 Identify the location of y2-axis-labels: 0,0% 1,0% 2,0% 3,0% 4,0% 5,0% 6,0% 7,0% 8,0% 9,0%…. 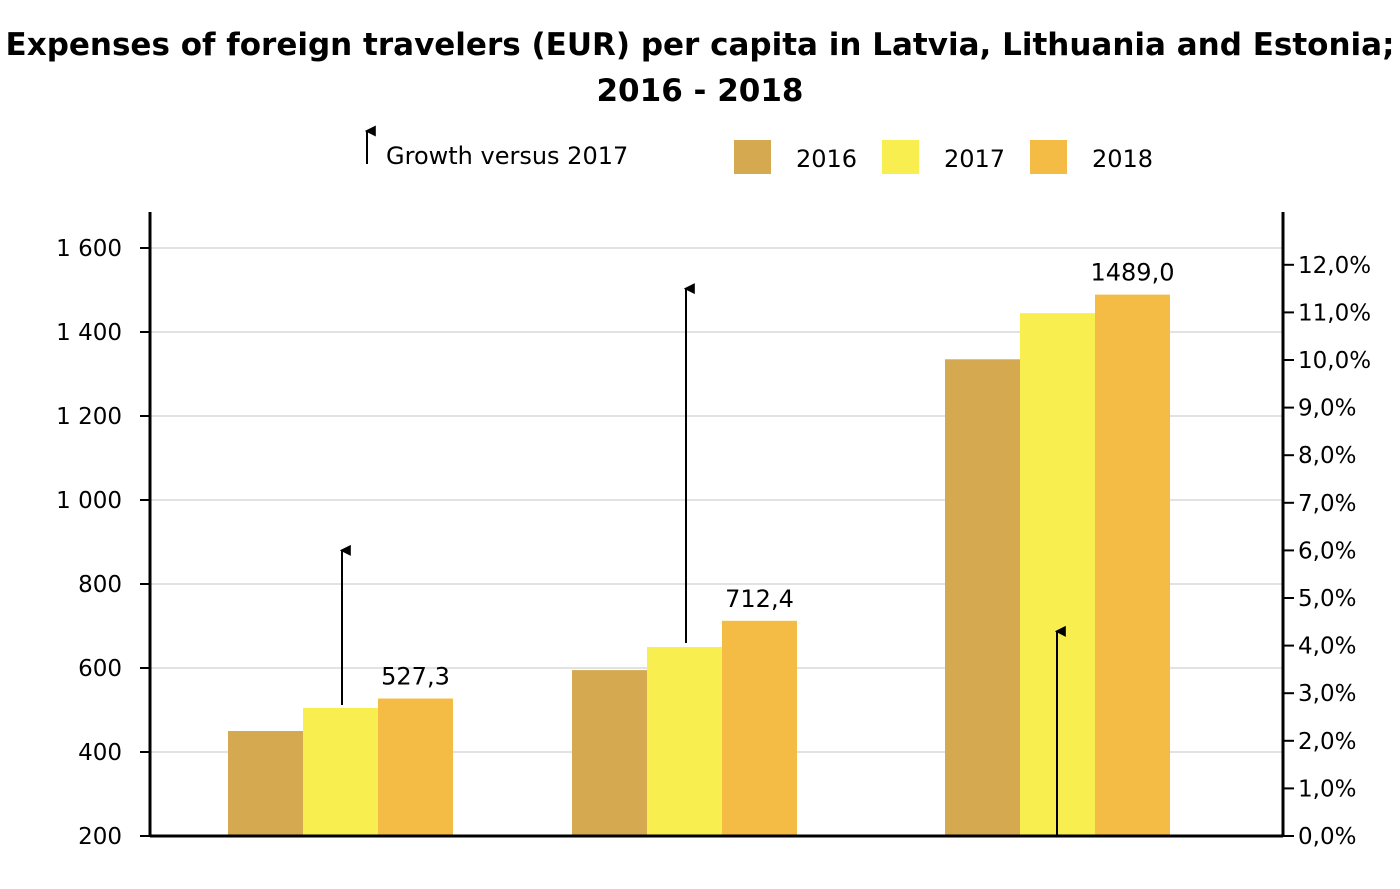
(1334, 551).